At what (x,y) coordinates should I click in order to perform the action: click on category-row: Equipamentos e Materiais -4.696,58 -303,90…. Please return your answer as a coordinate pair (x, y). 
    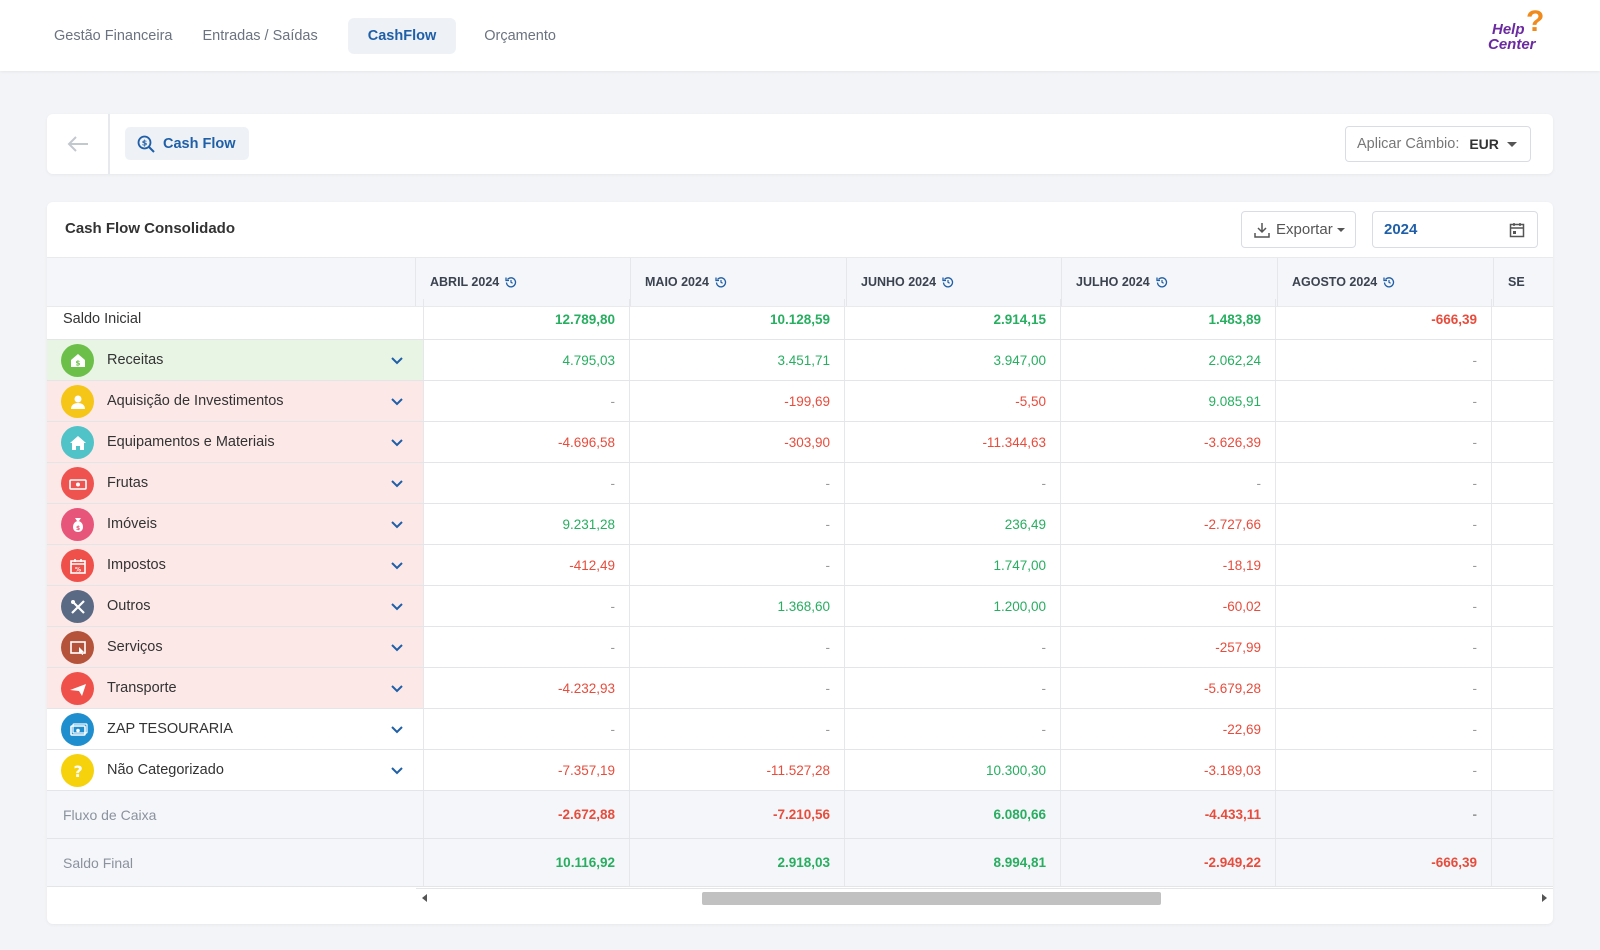
    Looking at the image, I should click on (800, 442).